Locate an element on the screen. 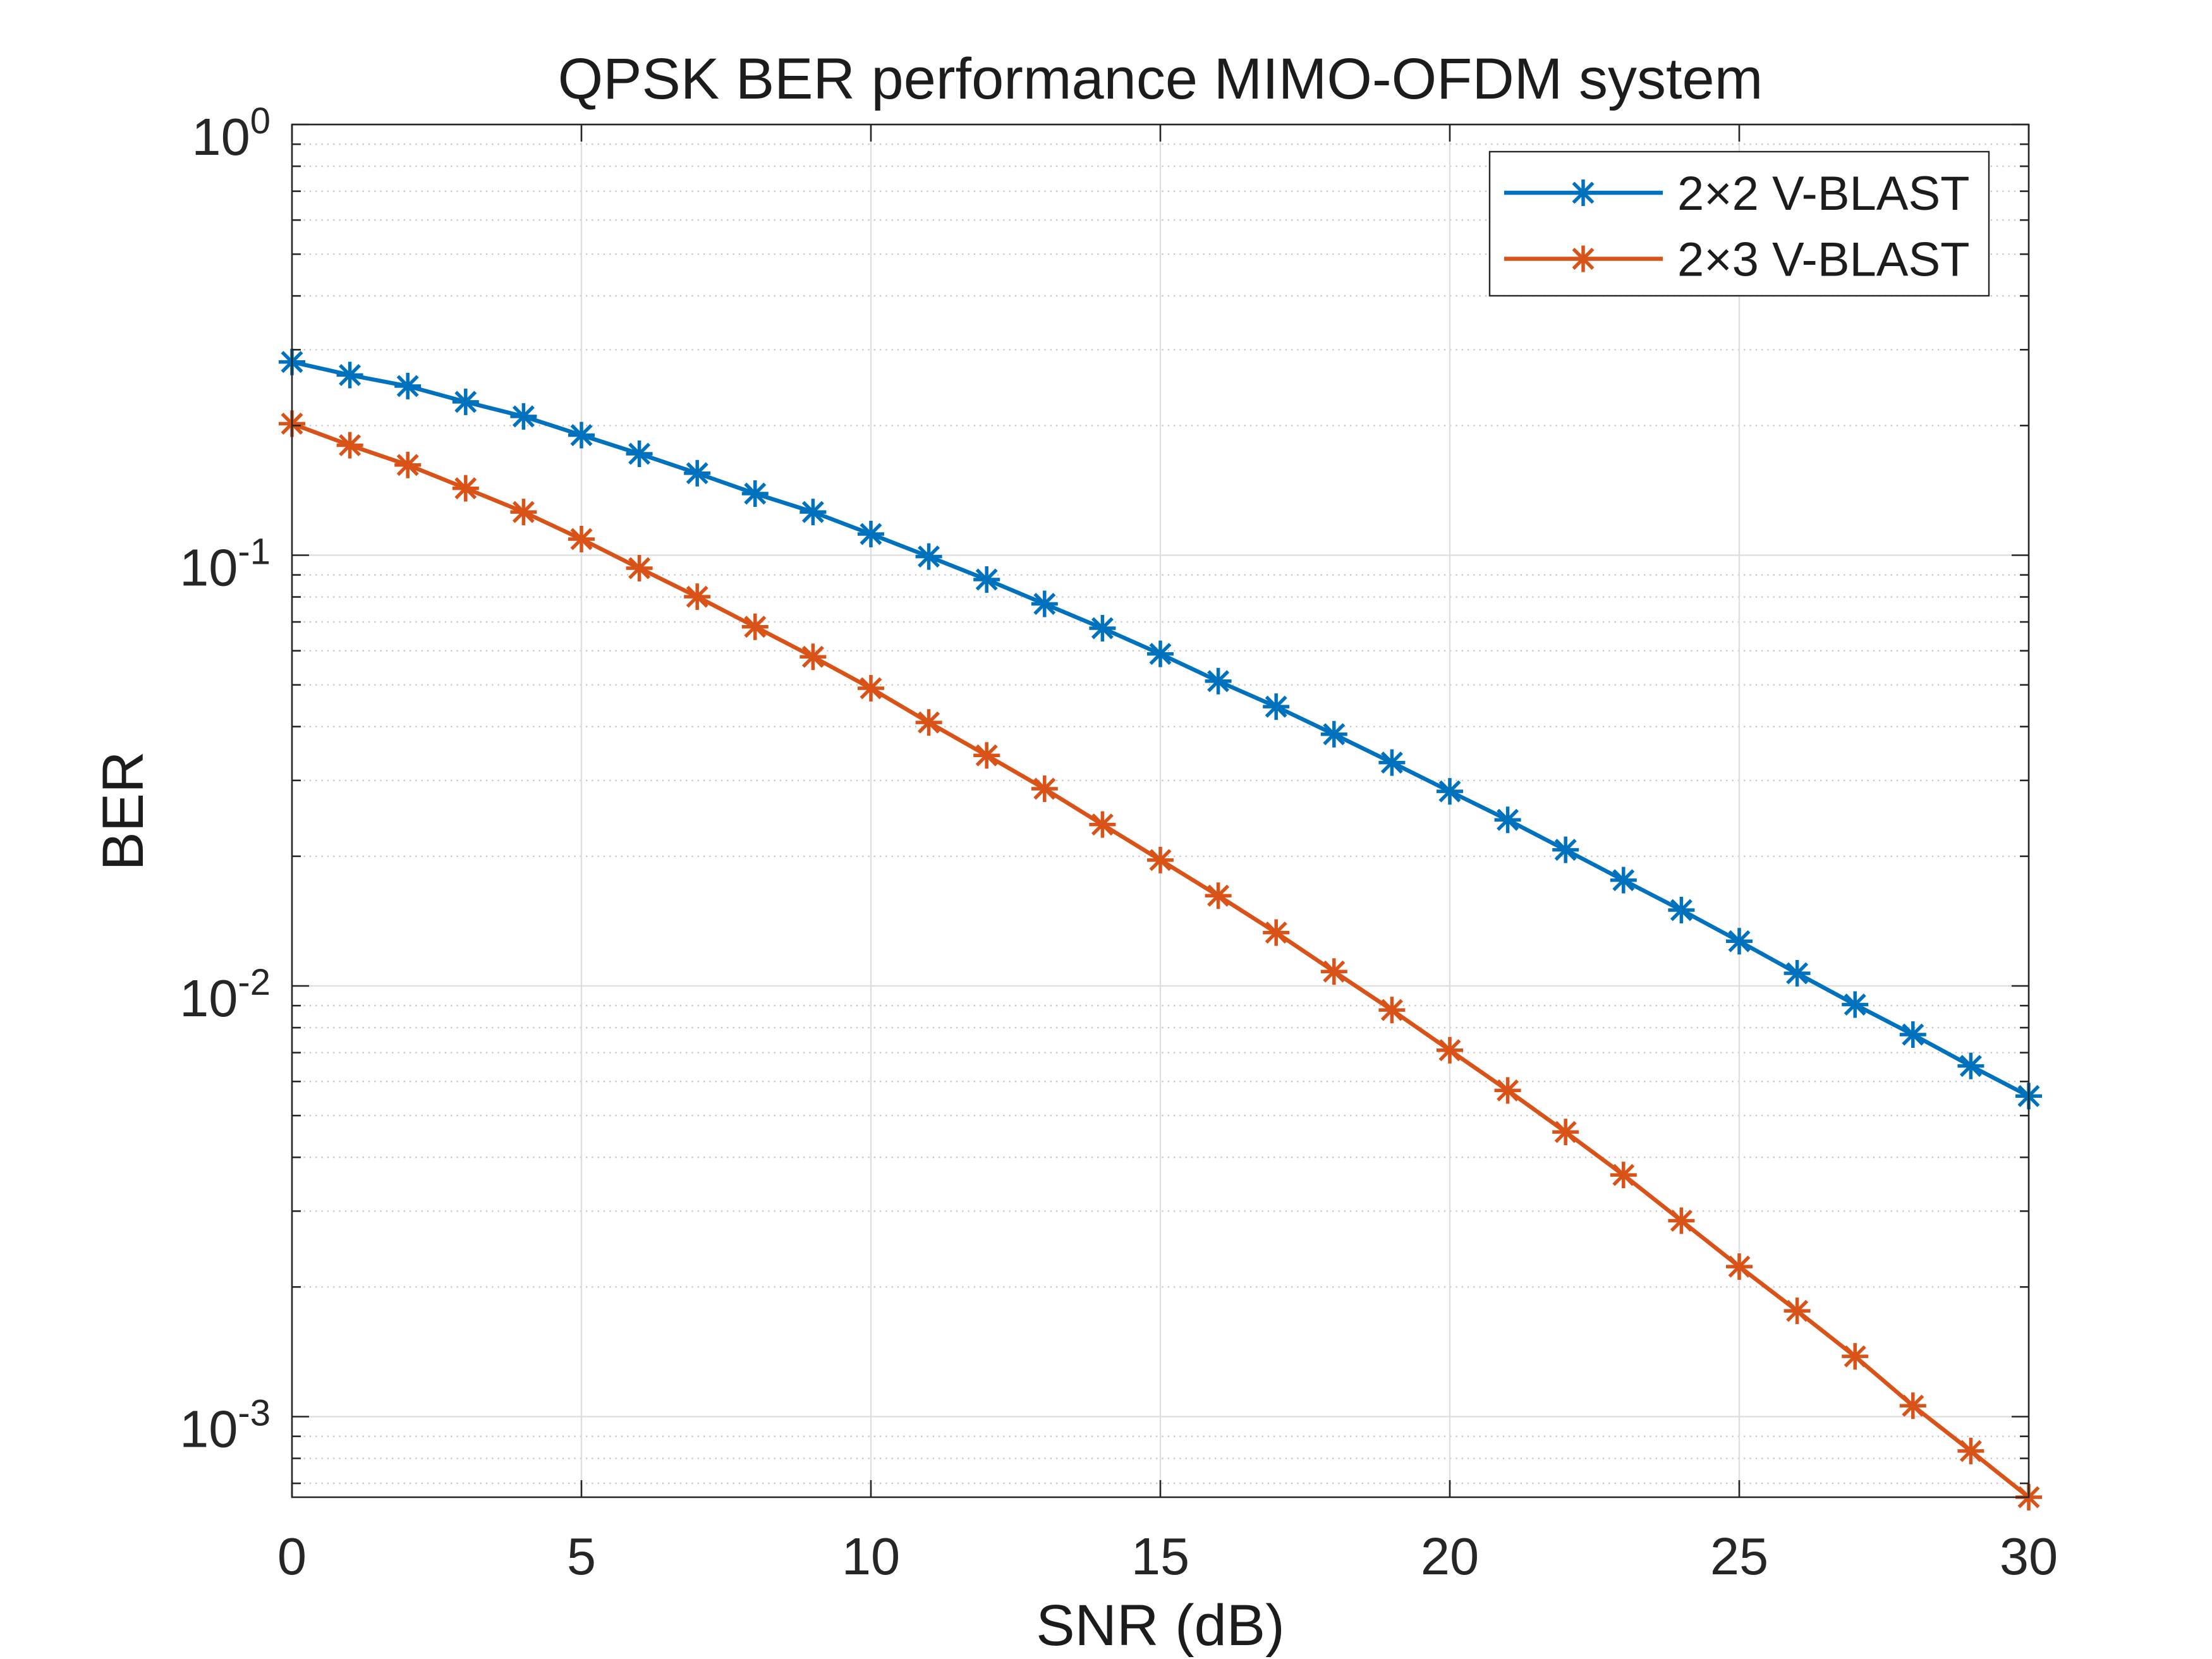 This screenshot has width=2212, height=1659. y-tick-label: 10⁻¹ is located at coordinates (224, 564).